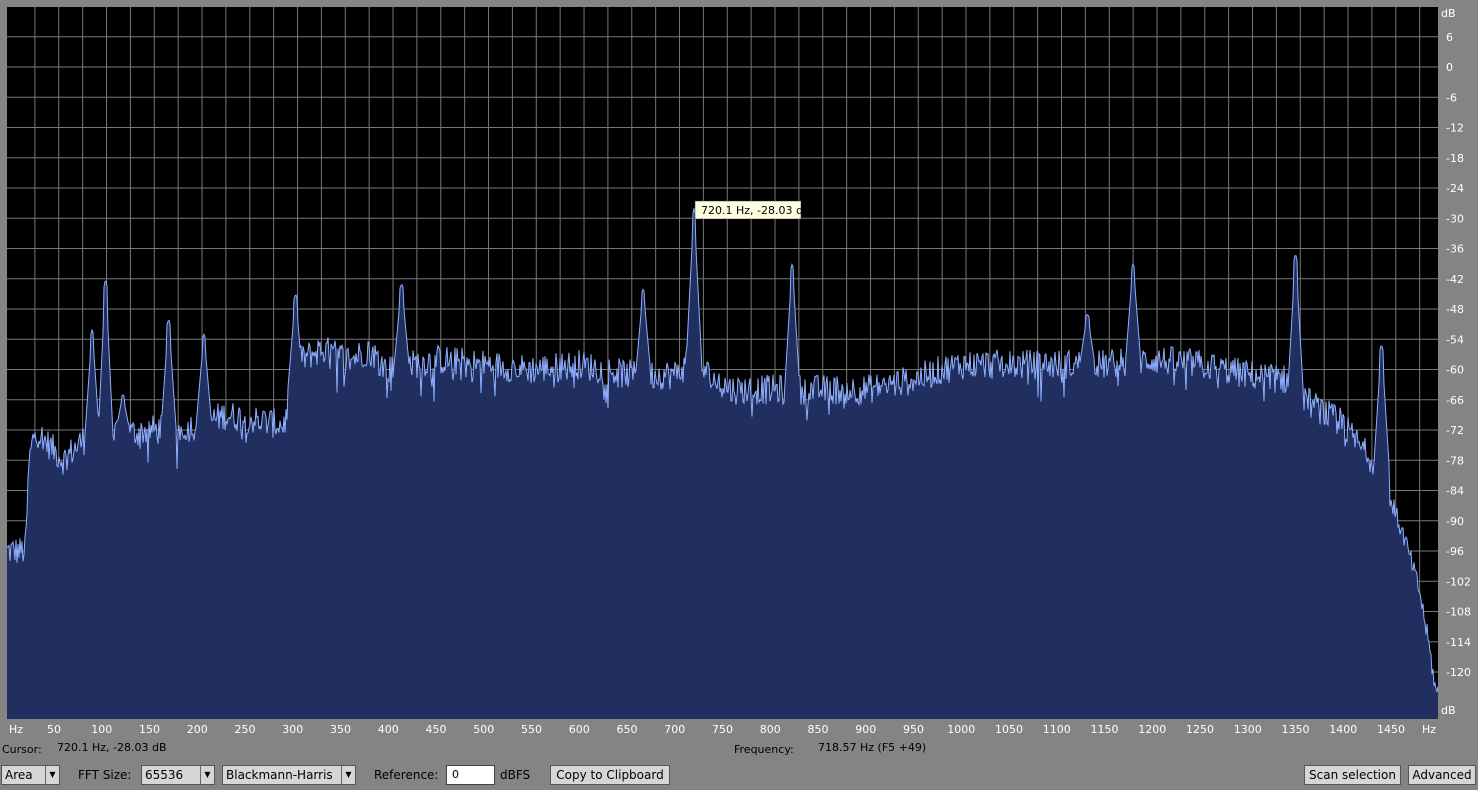 This screenshot has height=790, width=1478. Describe the element at coordinates (1391, 729) in the screenshot. I see `x-tick-label: 1450` at that location.